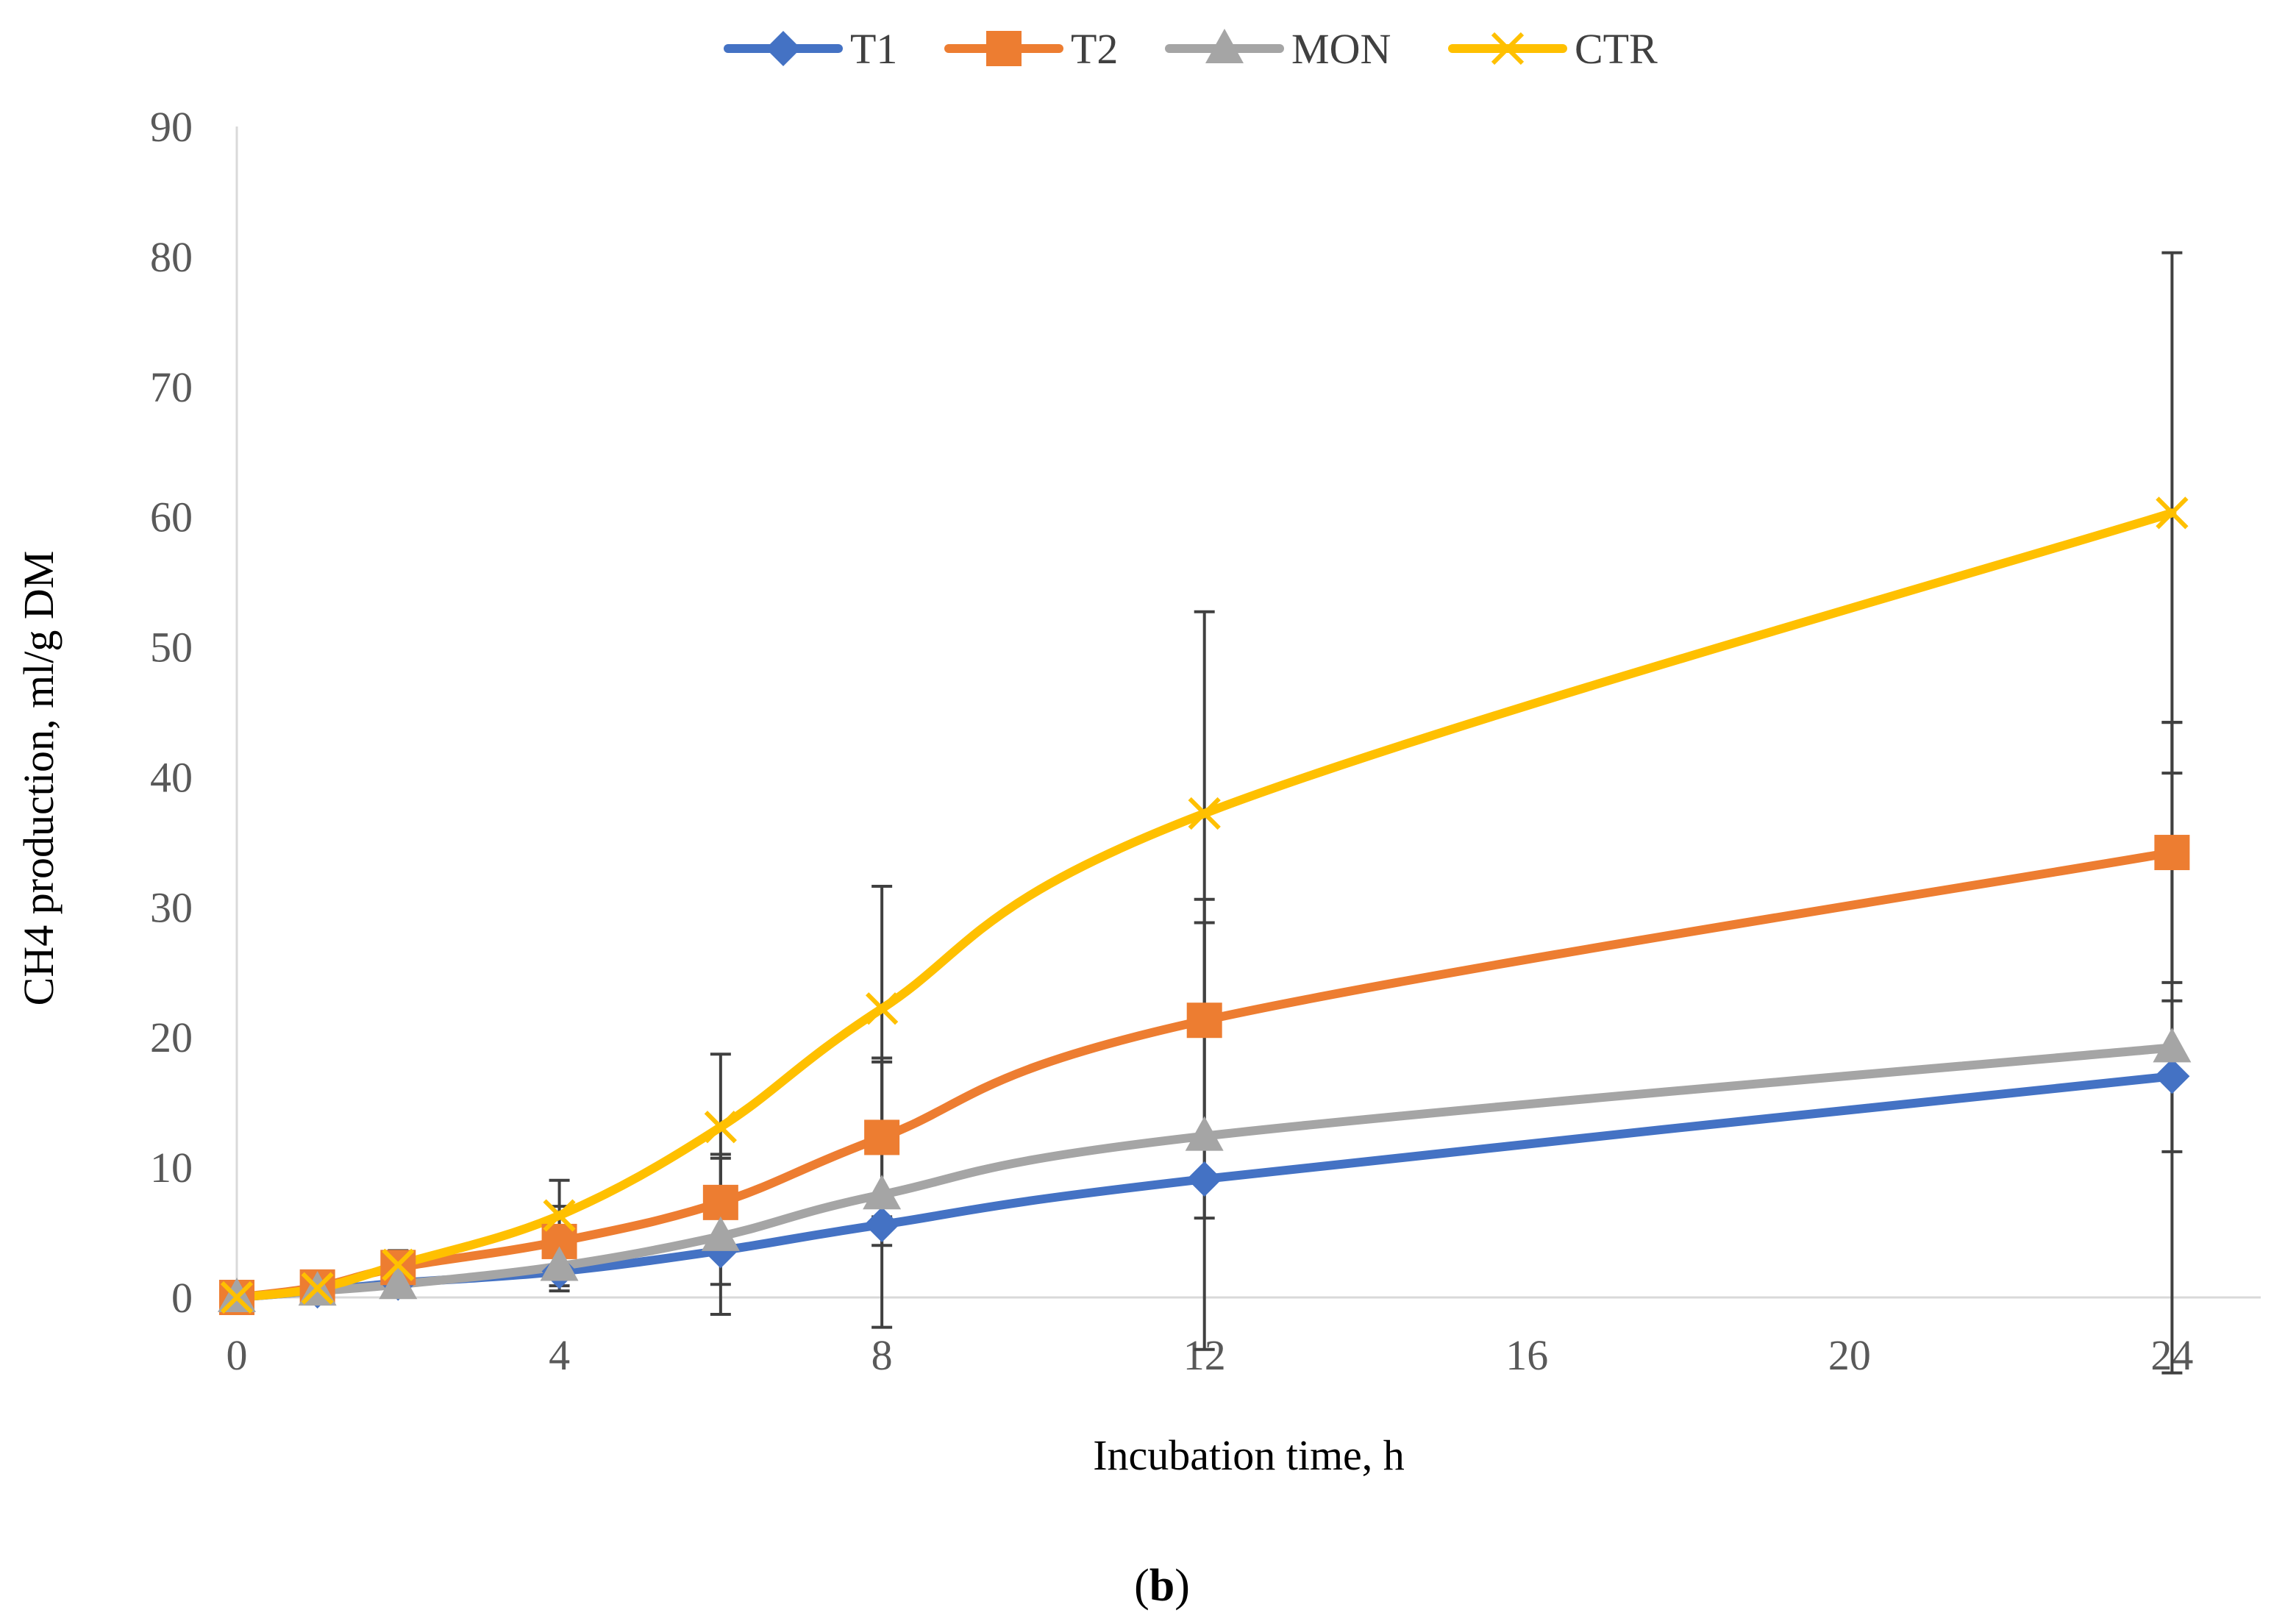 This screenshot has height=1624, width=2285. I want to click on y-tick-label: 20, so click(171, 1037).